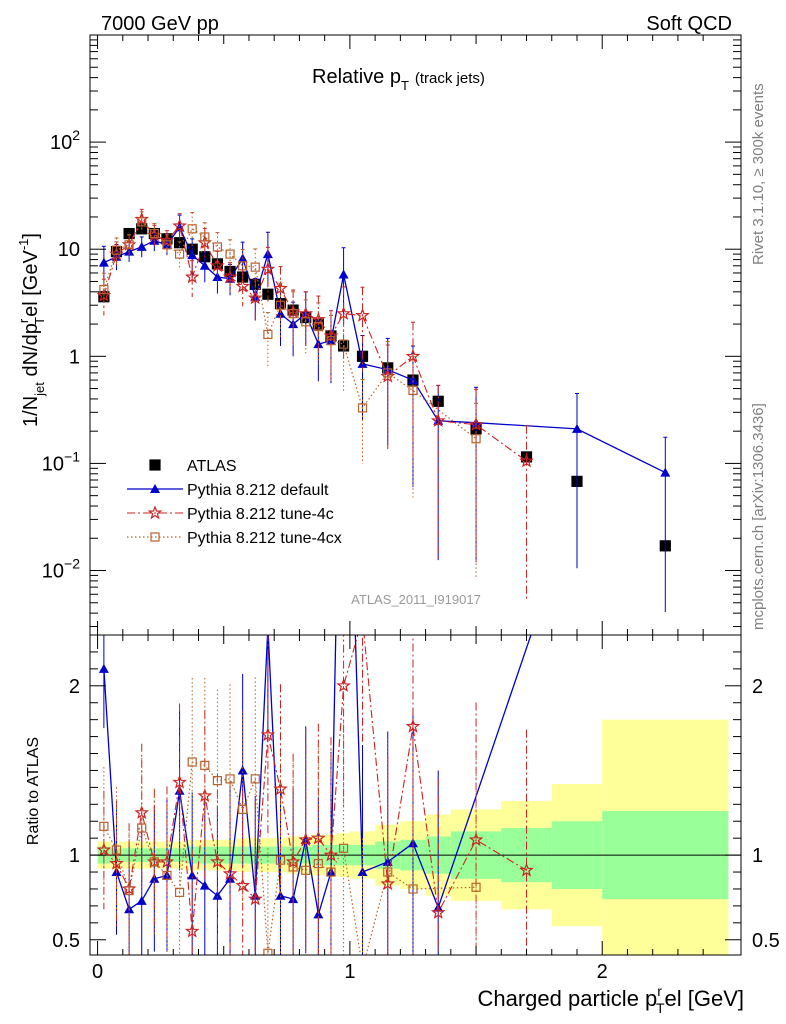  Describe the element at coordinates (264, 538) in the screenshot. I see `legend-label: Pythia 8.212 tune-4cx` at that location.